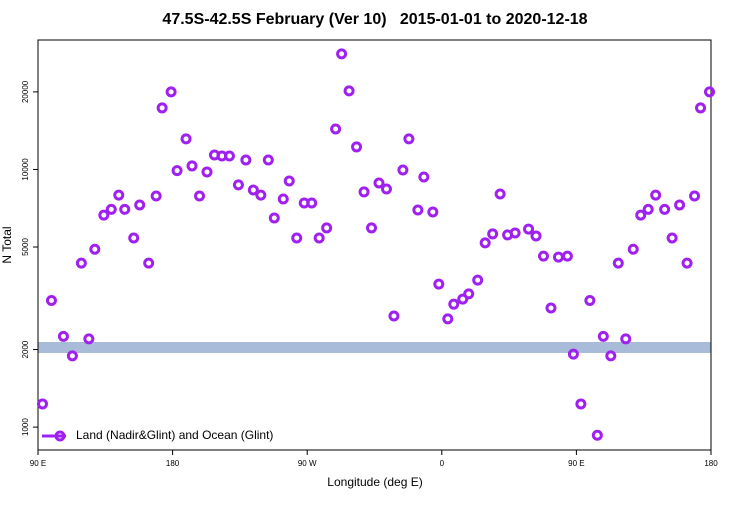 Image resolution: width=750 pixels, height=505 pixels. Describe the element at coordinates (60, 436) in the screenshot. I see `legend-marker` at that location.